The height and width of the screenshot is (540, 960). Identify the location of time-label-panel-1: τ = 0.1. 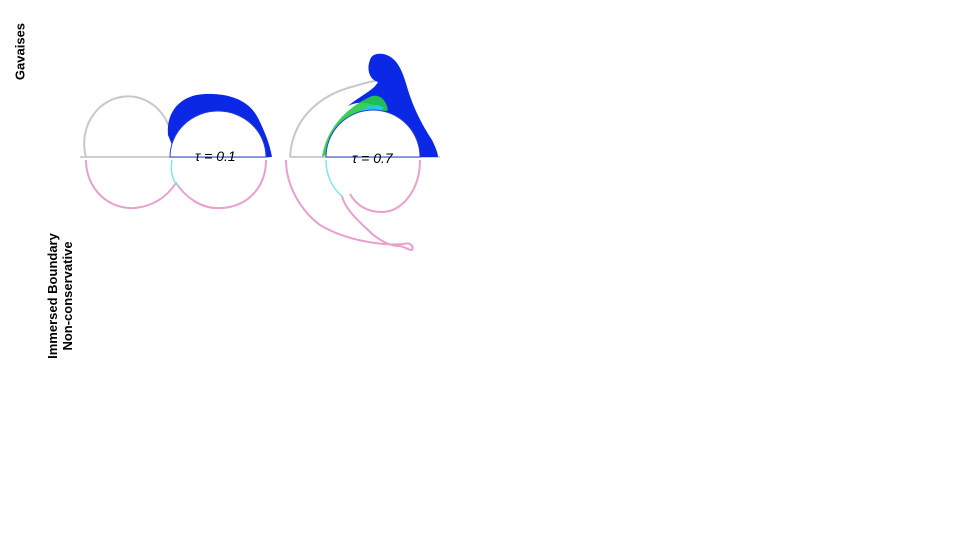
(215, 156).